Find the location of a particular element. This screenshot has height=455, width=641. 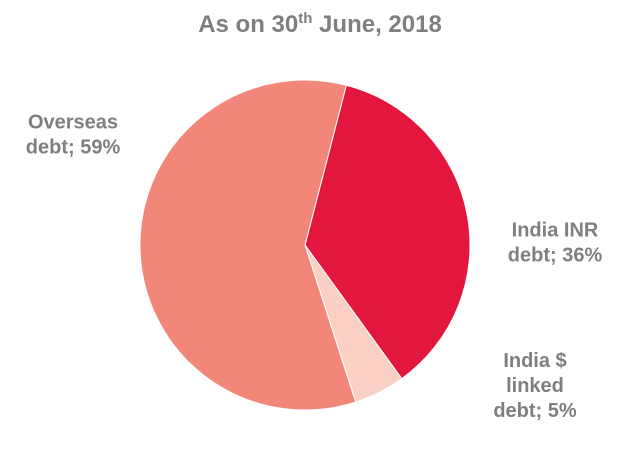

slice-label-line: India INR is located at coordinates (555, 231).